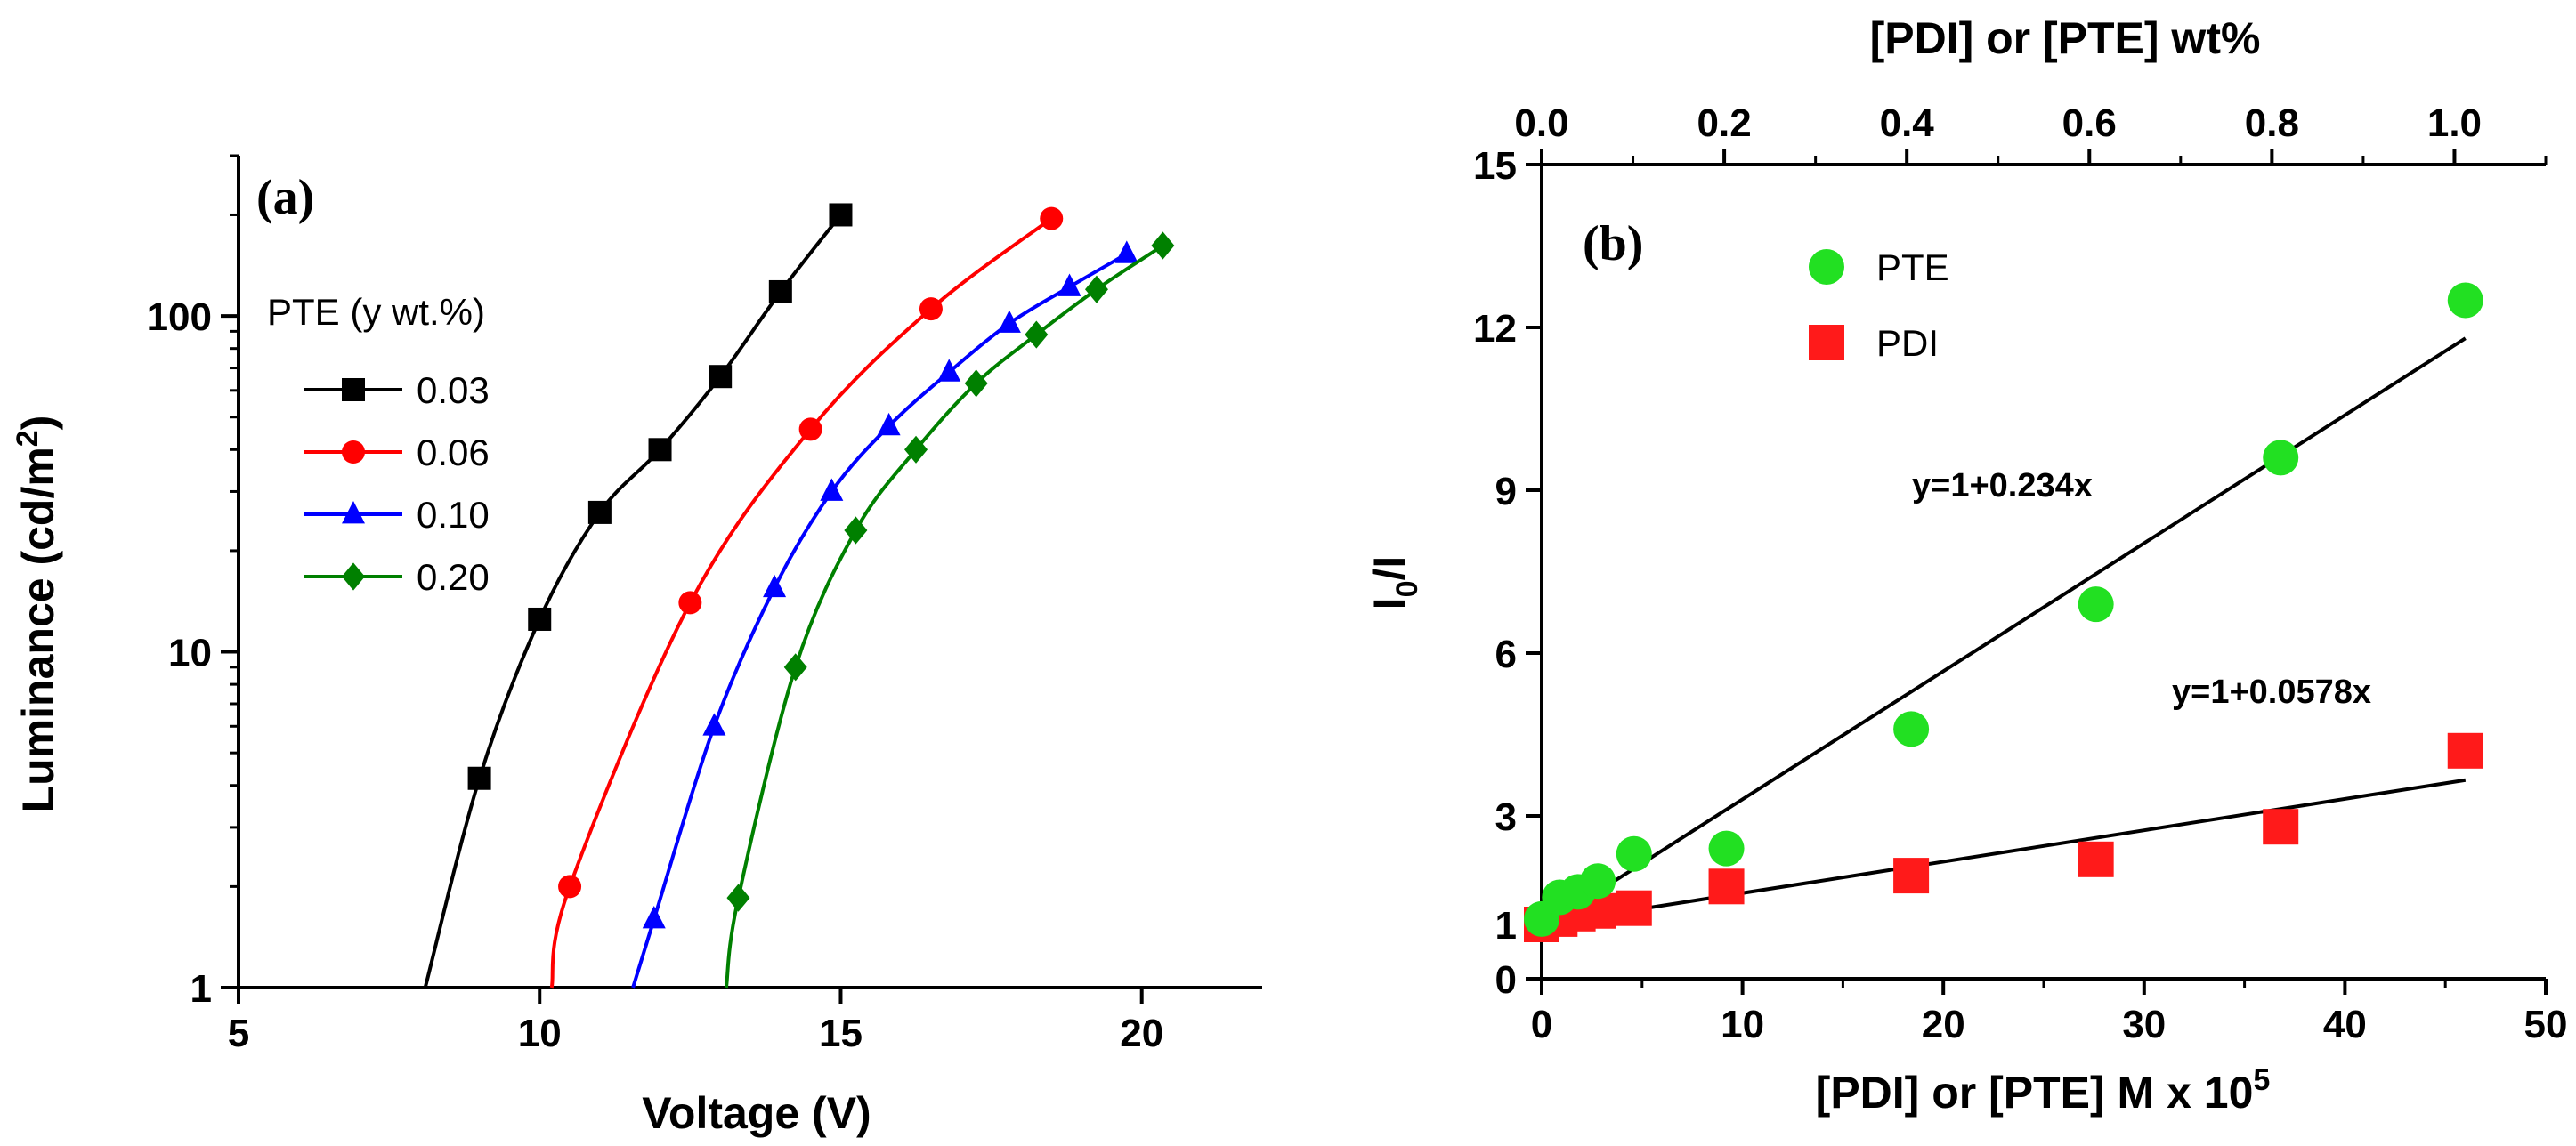 The height and width of the screenshot is (1146, 2576). I want to click on panel-a-x-tick-label: 10, so click(540, 1033).